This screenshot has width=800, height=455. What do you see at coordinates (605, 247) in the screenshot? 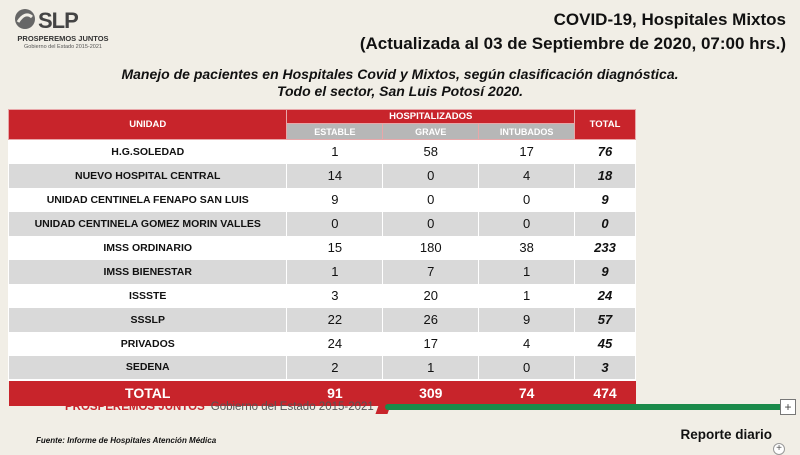
I see `row-total: 233` at bounding box center [605, 247].